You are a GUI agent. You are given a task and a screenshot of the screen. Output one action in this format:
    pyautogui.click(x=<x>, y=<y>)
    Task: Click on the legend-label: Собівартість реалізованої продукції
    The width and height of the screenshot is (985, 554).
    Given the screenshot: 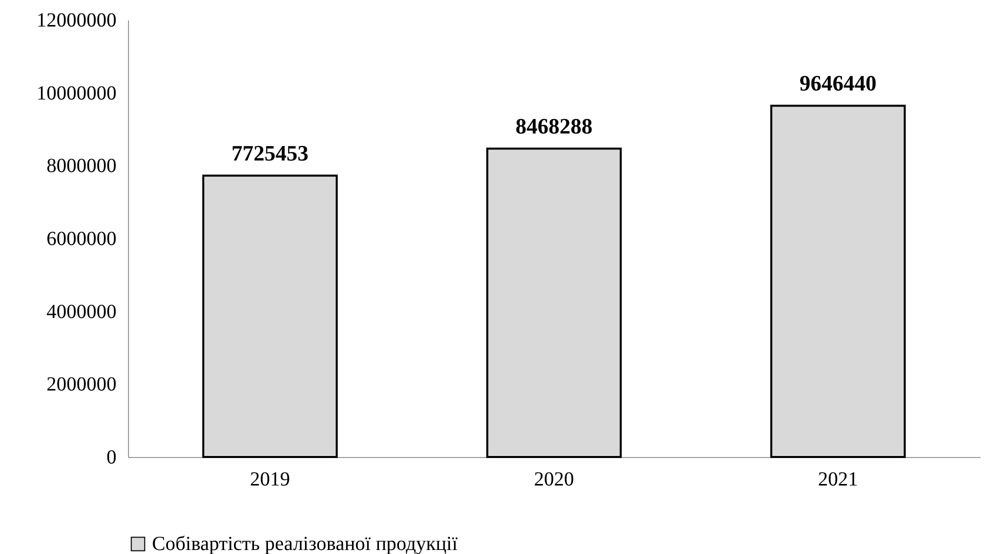 What is the action you would take?
    pyautogui.click(x=305, y=543)
    